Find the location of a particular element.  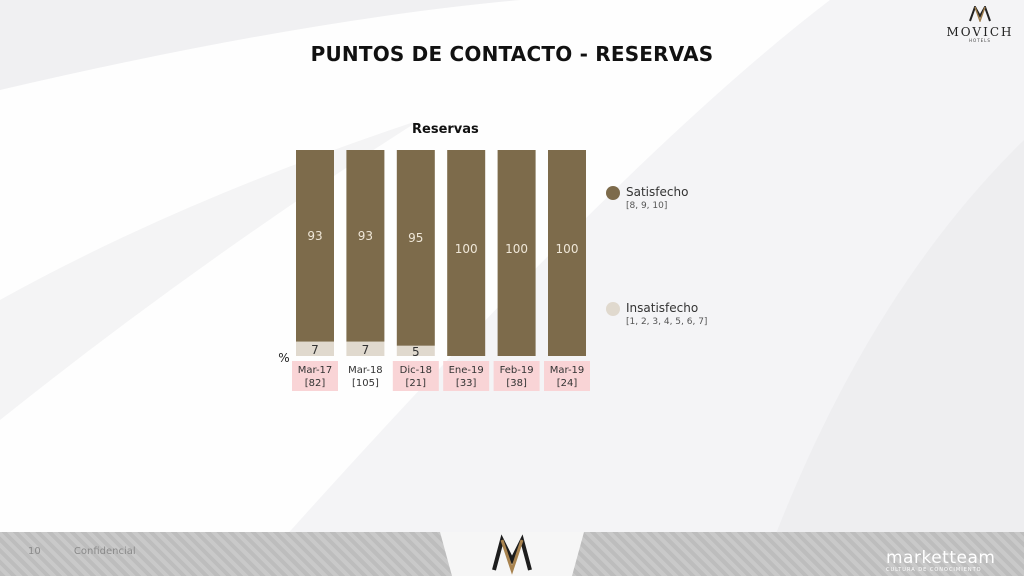

marketteam-logo: marketteam CULTURA DE CONOCIMIENTO is located at coordinates (940, 562).